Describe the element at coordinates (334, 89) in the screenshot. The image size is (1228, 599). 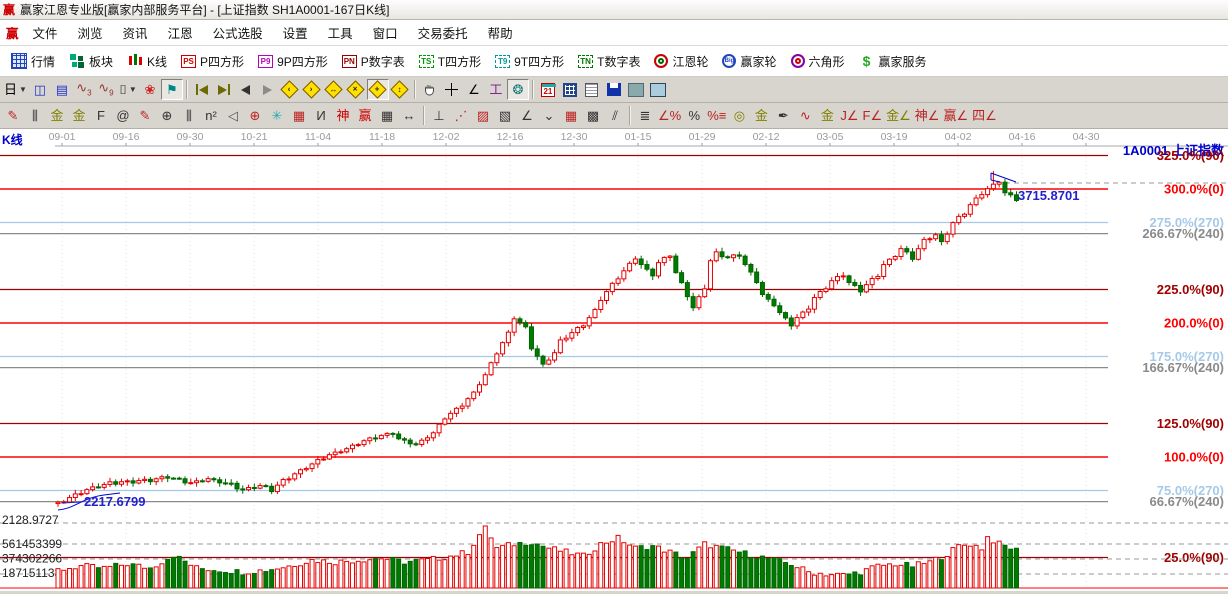
I see `zoom-wider-button: ↔` at that location.